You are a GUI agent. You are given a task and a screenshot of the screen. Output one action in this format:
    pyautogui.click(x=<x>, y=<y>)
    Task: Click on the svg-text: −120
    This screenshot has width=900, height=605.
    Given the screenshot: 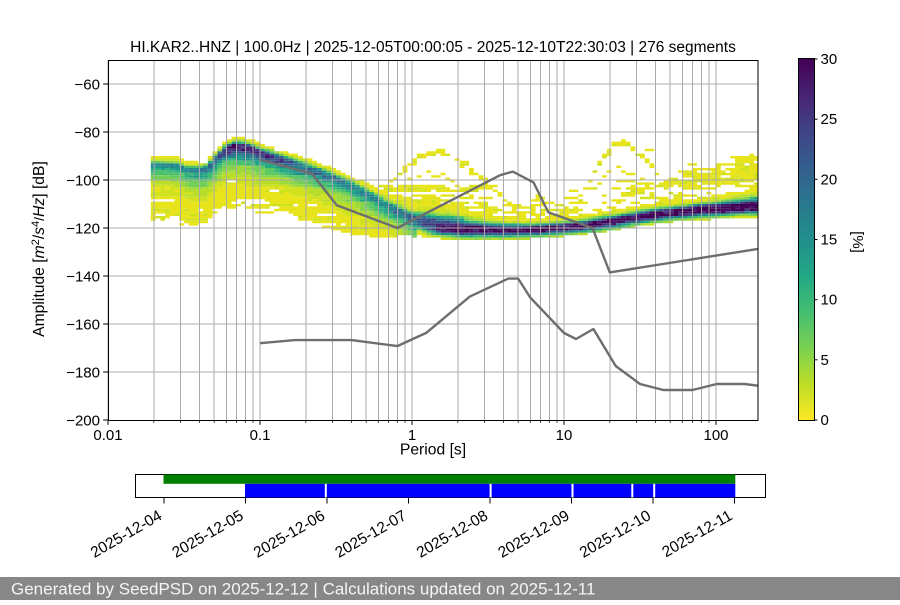 What is the action you would take?
    pyautogui.click(x=83, y=228)
    